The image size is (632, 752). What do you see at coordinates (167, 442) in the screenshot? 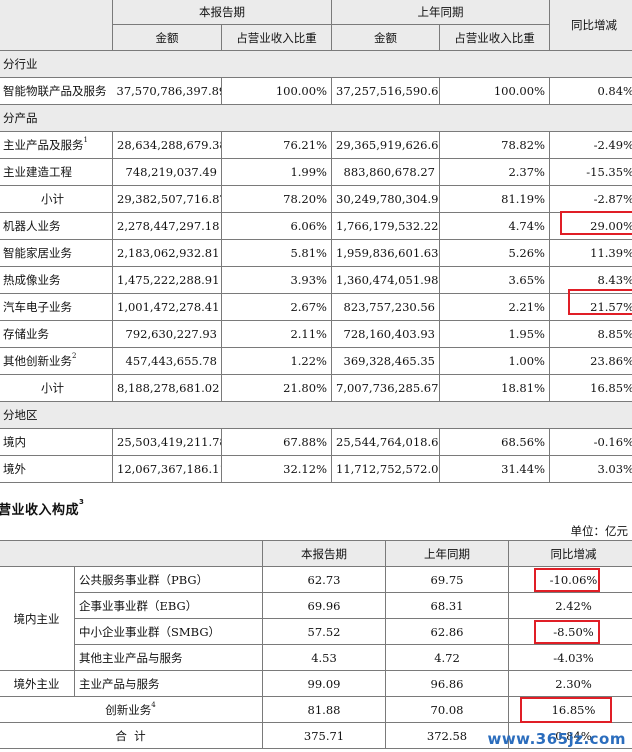
I see `current-amount: 25,503,419,211.78` at bounding box center [167, 442].